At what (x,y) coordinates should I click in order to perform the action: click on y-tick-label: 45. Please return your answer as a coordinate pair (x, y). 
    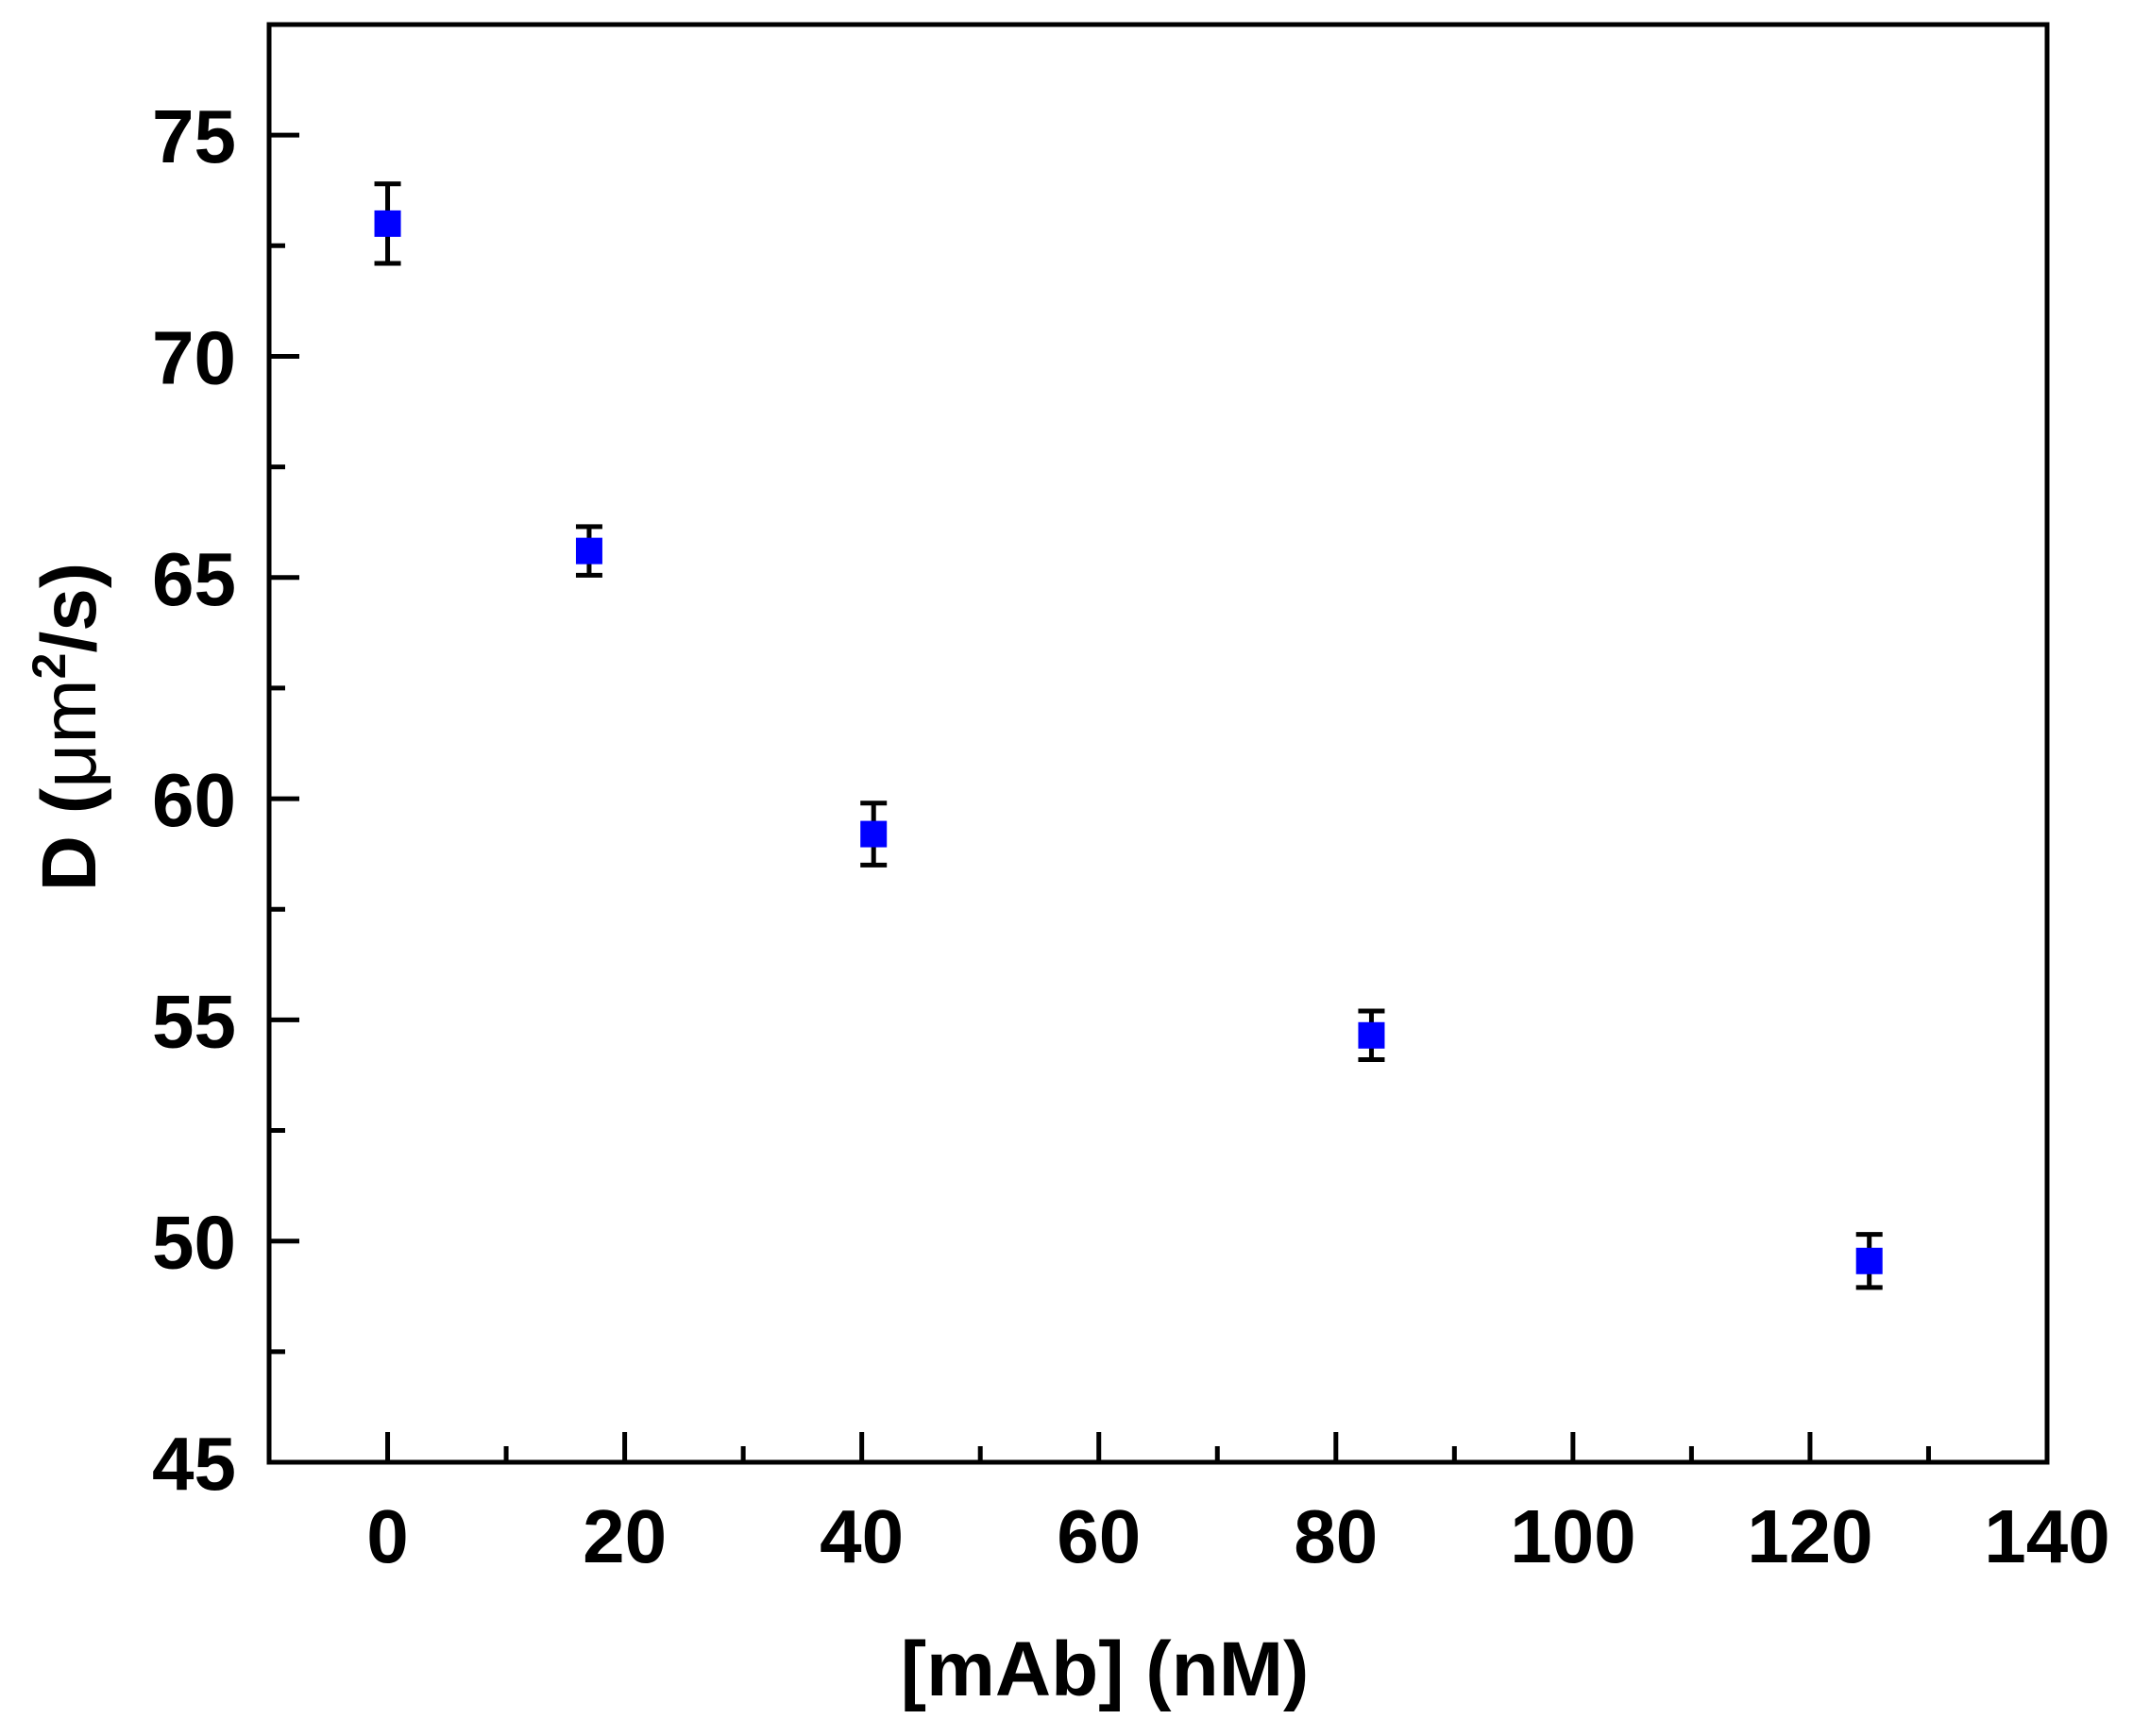
    Looking at the image, I should click on (194, 1464).